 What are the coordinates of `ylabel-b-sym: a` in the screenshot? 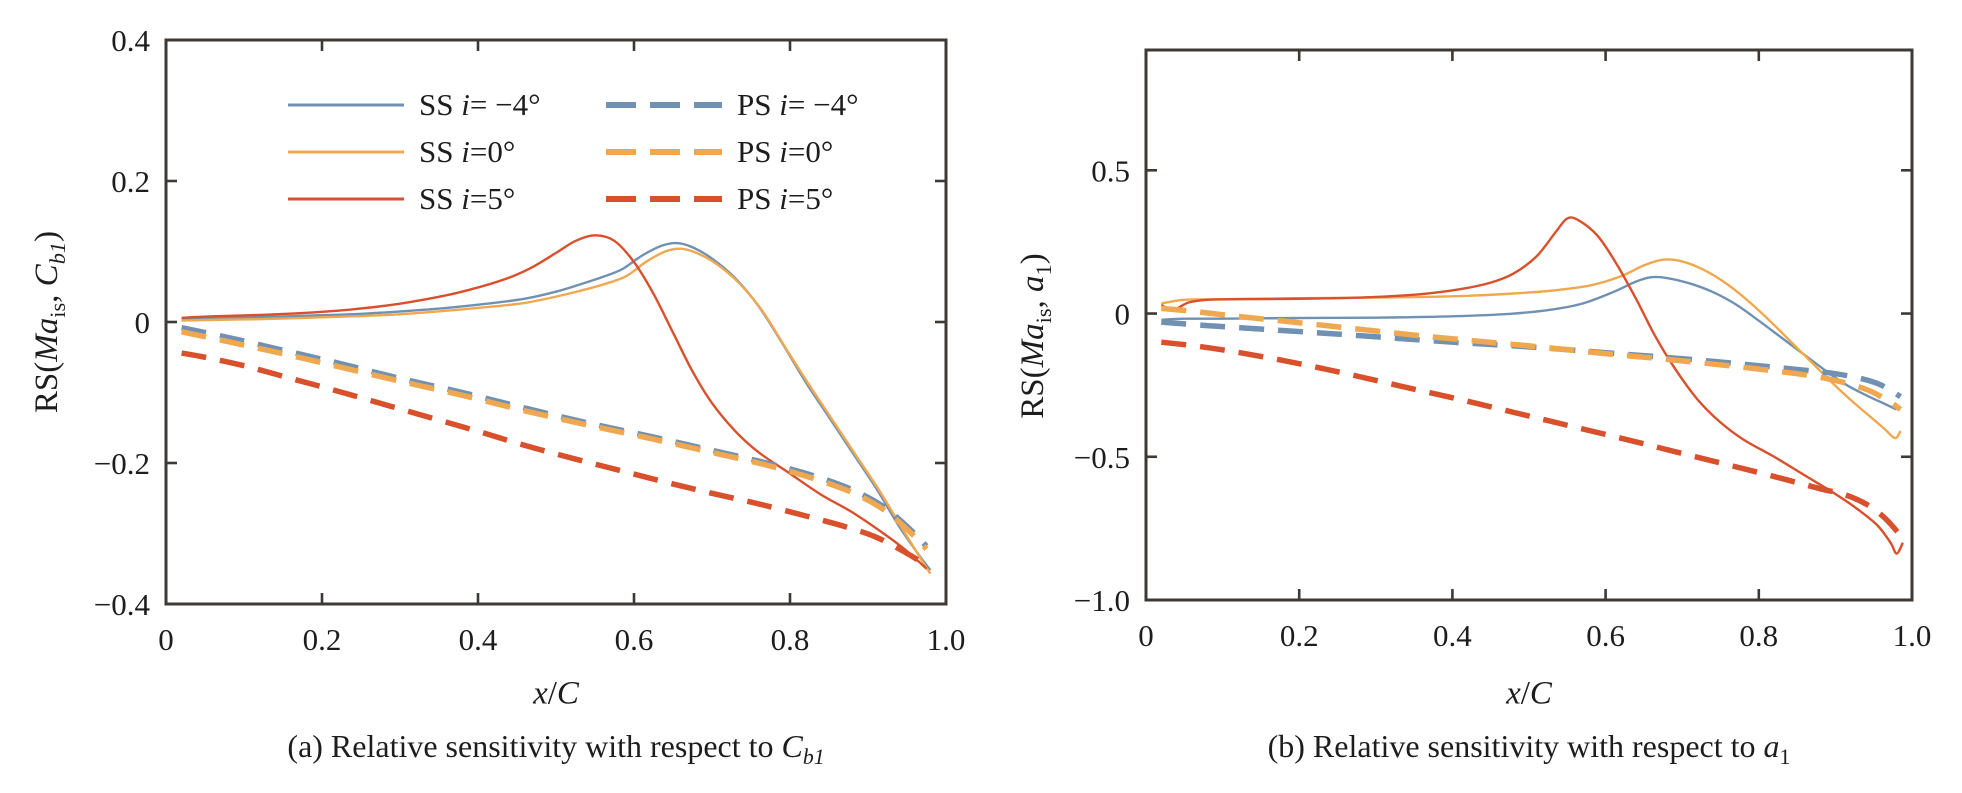 It's located at (1033, 283).